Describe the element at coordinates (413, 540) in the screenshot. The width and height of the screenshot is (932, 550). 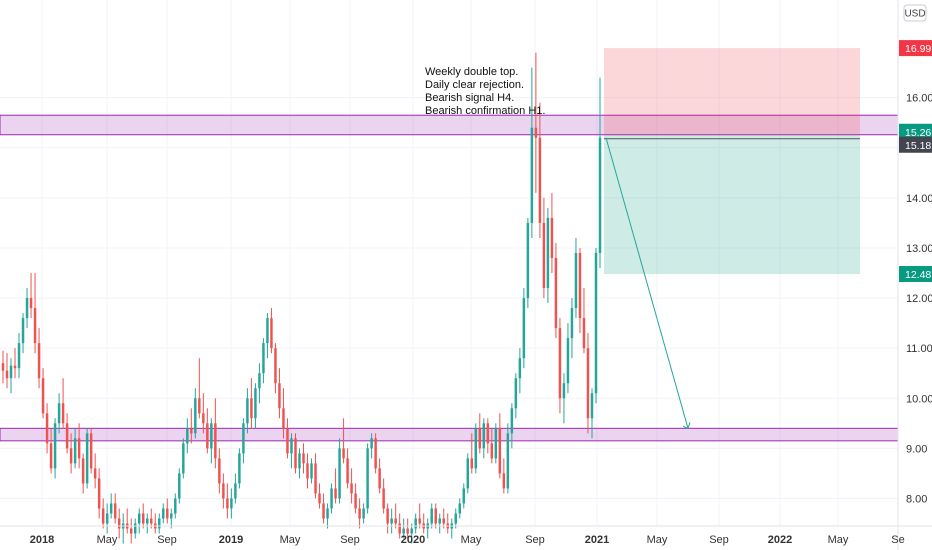
I see `x-tick-label: 2020` at that location.